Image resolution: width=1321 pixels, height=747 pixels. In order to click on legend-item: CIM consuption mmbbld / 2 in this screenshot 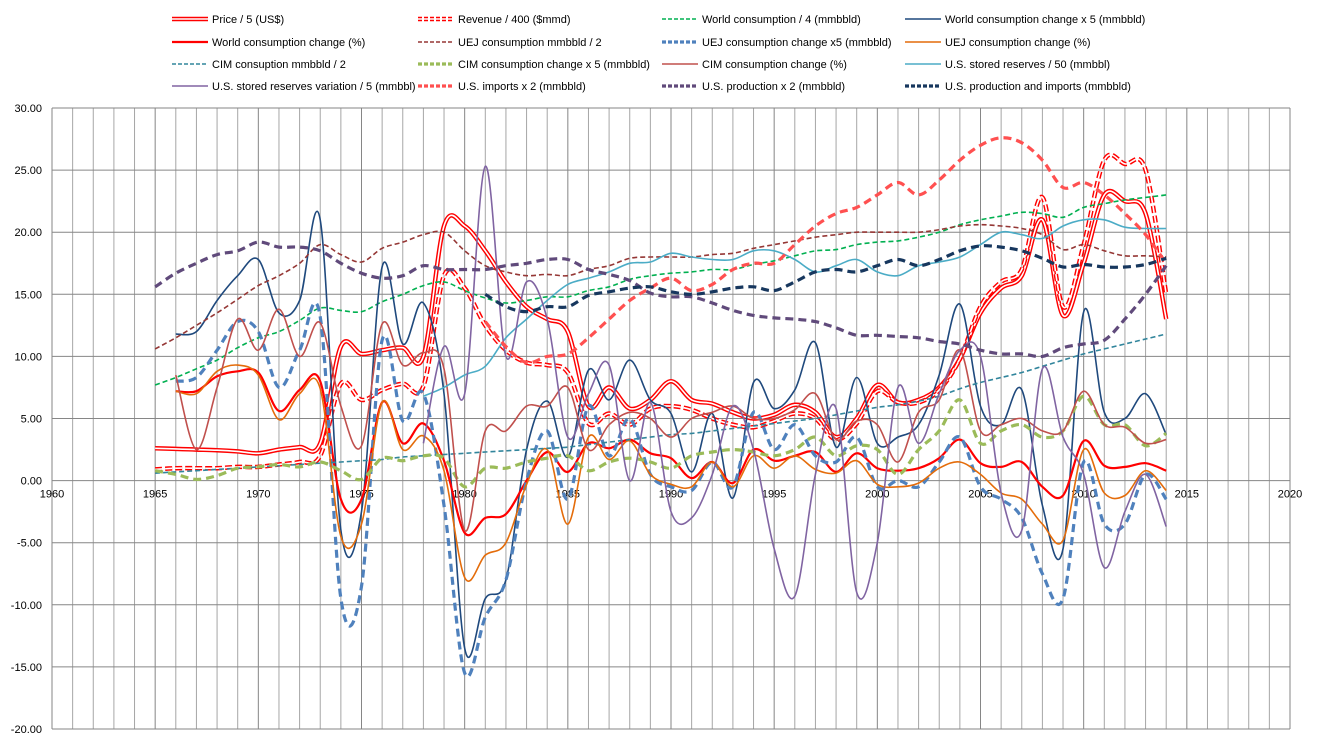, I will do `click(259, 65)`.